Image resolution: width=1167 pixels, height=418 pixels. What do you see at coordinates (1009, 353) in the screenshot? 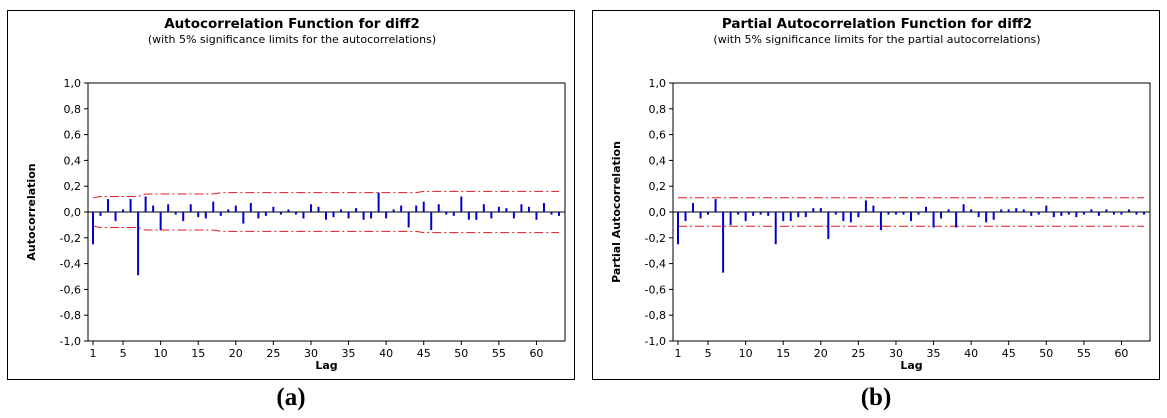
I see `pacf-xtick-label: 45` at bounding box center [1009, 353].